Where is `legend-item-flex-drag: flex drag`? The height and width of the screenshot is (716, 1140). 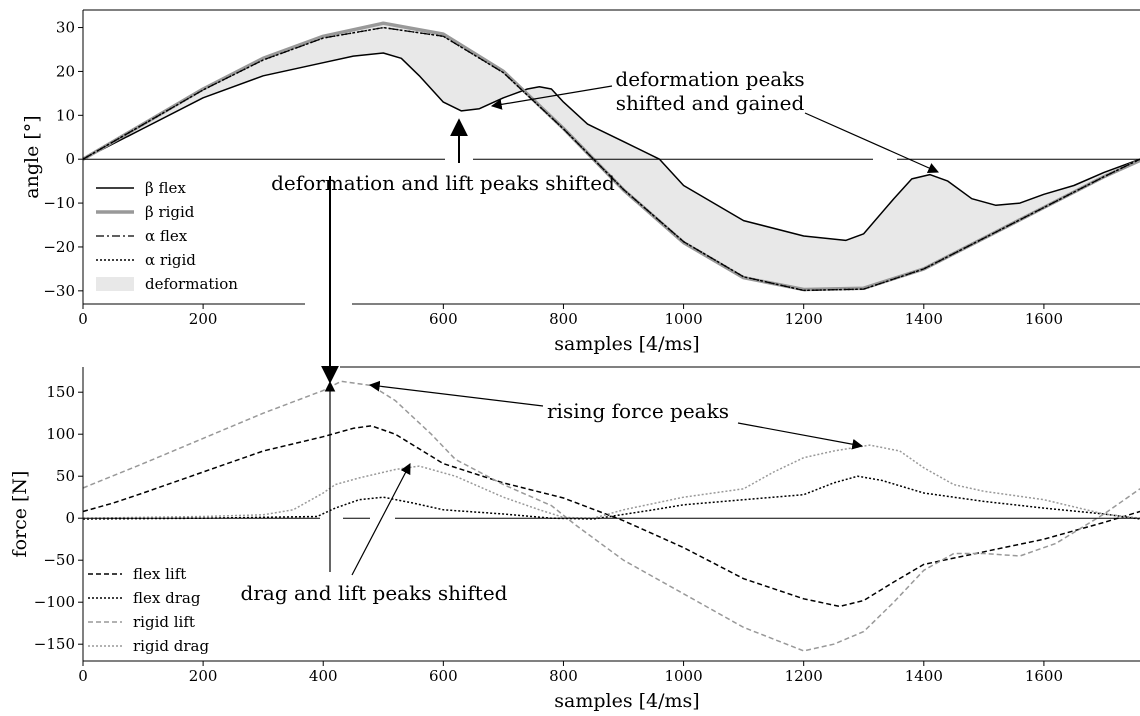 legend-item-flex-drag: flex drag is located at coordinates (144, 598).